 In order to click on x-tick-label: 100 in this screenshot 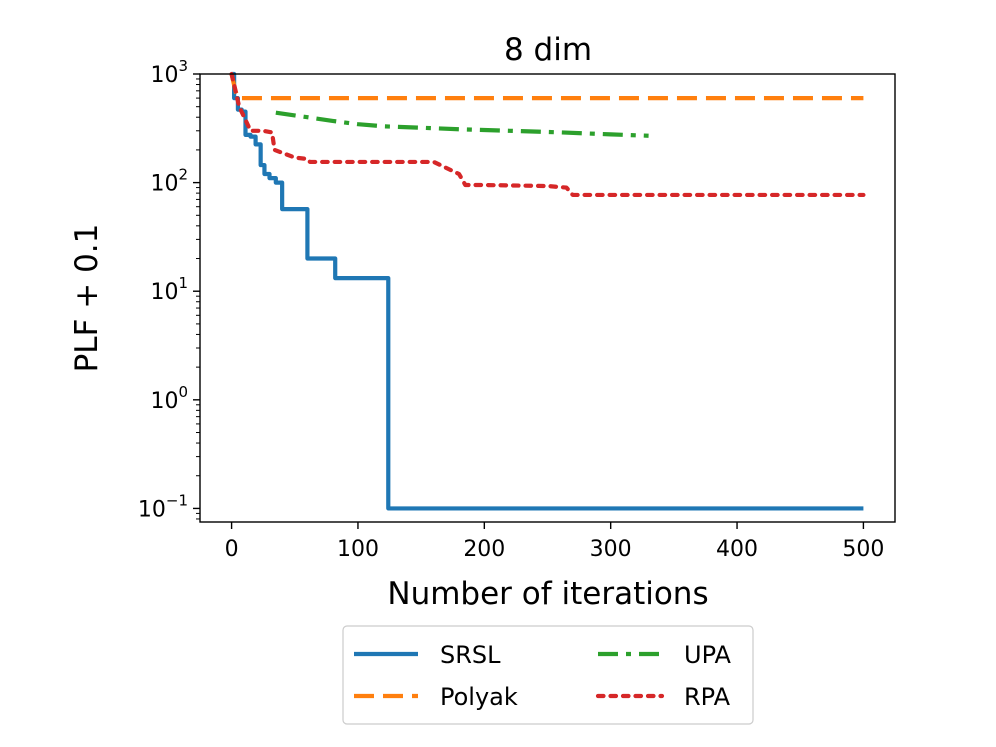, I will do `click(358, 549)`.